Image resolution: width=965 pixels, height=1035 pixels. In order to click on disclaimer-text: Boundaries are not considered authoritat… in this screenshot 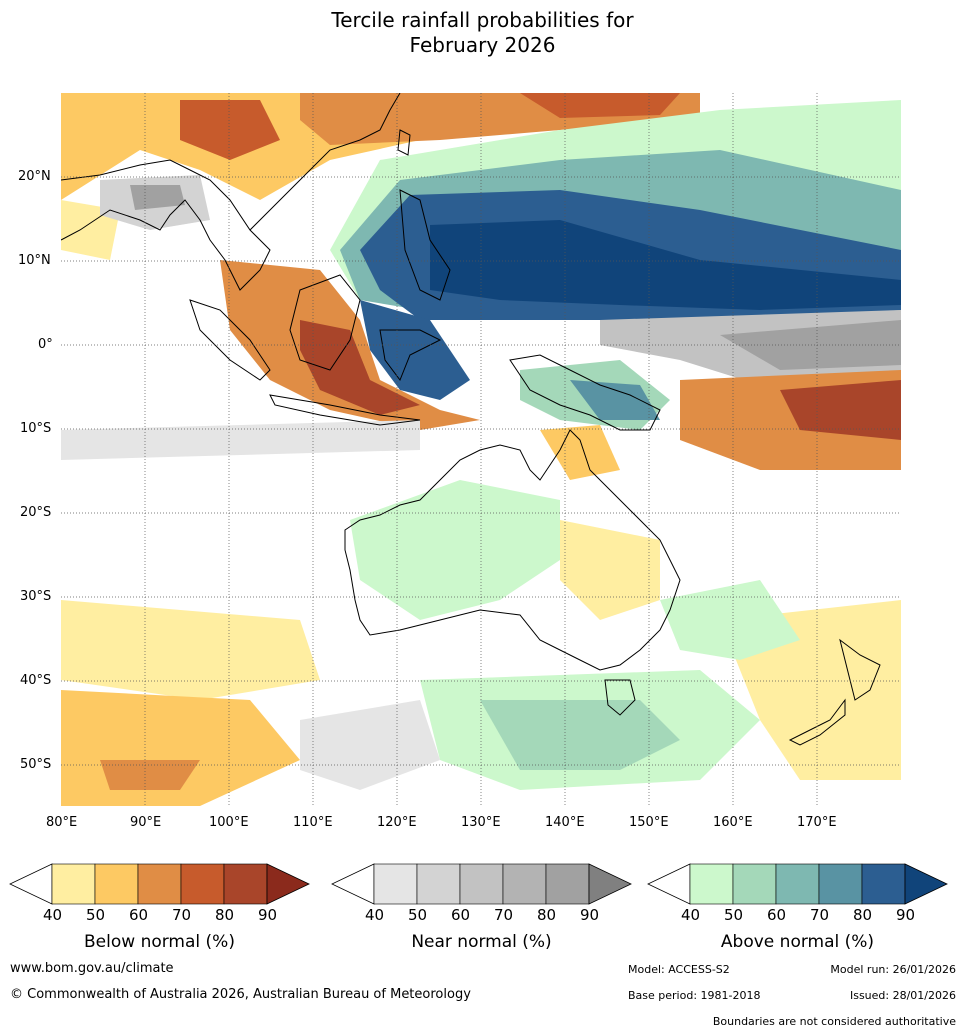, I will do `click(834, 1021)`.